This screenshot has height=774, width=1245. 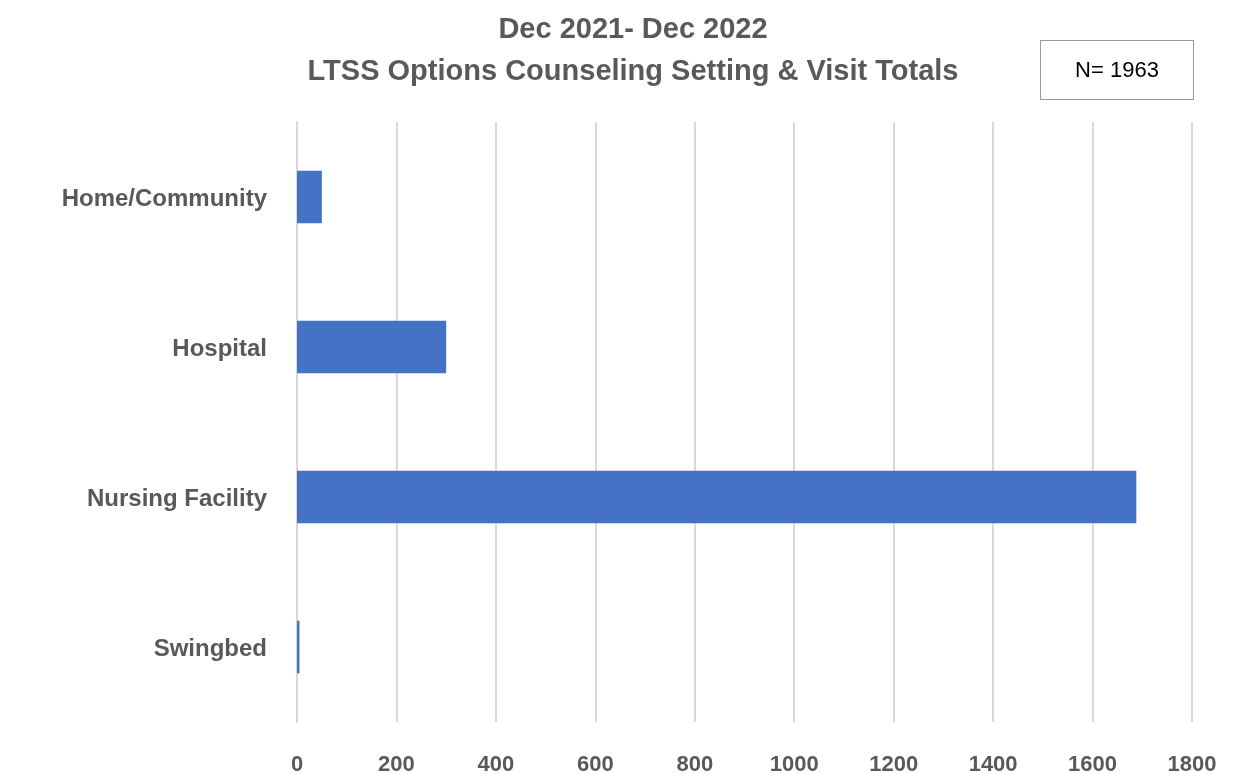 What do you see at coordinates (297, 762) in the screenshot?
I see `x-tick-label: 0` at bounding box center [297, 762].